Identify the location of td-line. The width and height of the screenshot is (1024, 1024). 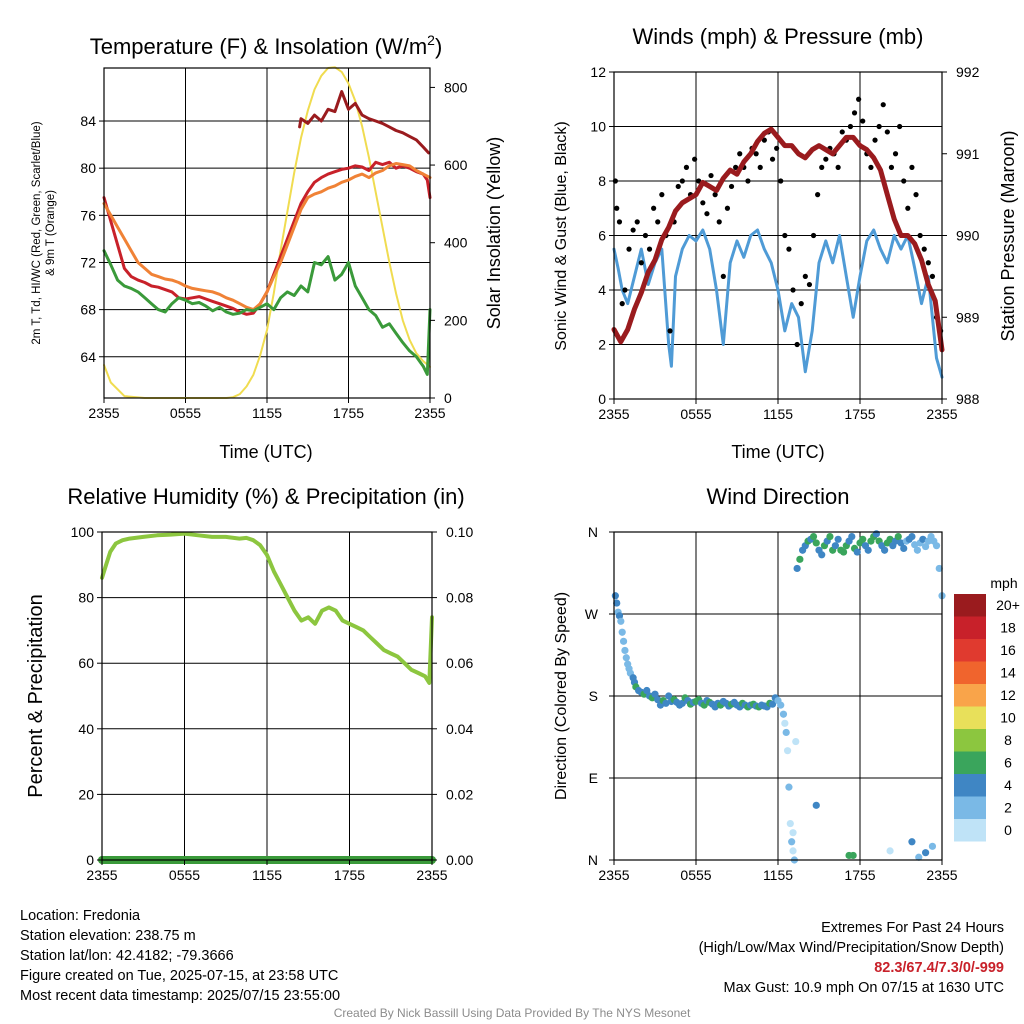
(267, 312).